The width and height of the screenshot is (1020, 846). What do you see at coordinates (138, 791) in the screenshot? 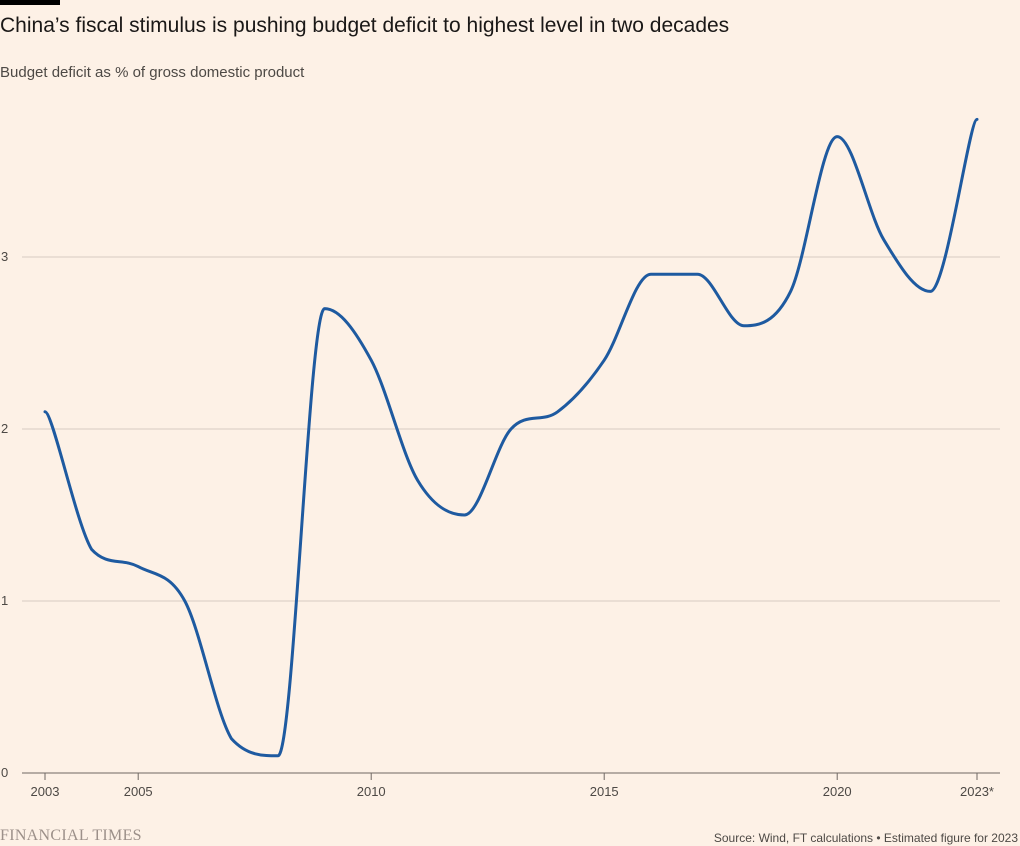
I see `x-tick-label: 2005` at bounding box center [138, 791].